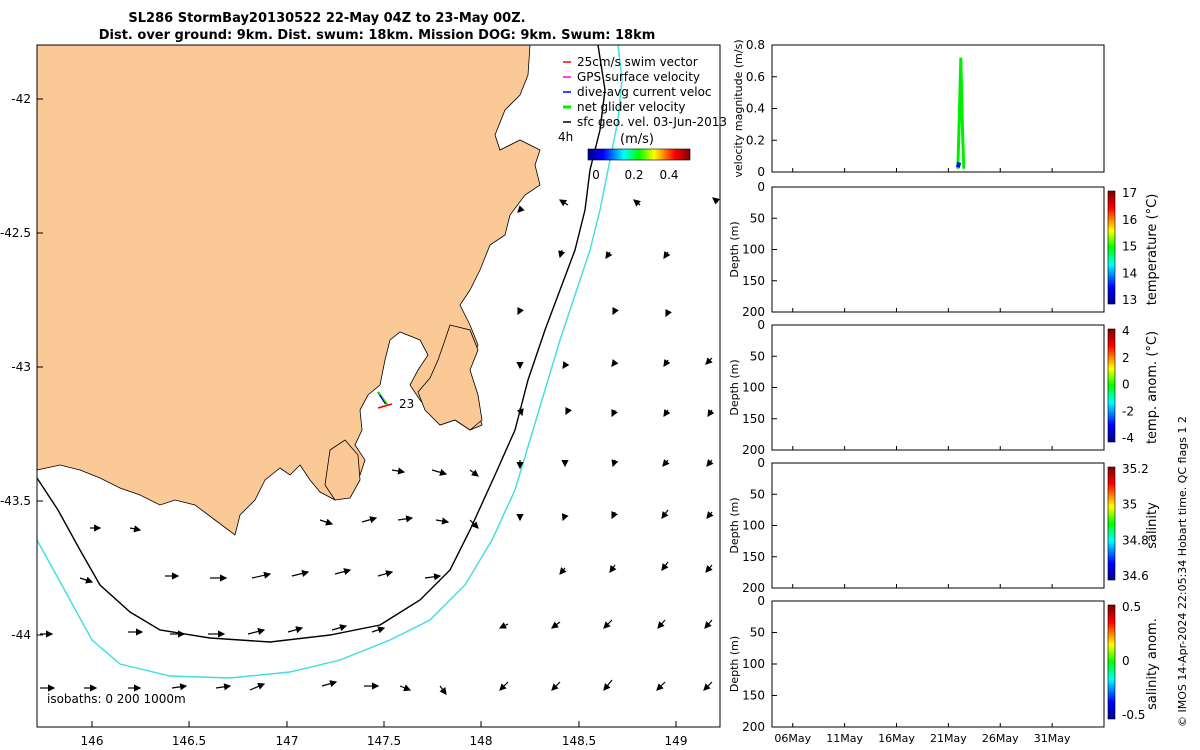  Describe the element at coordinates (406, 404) in the screenshot. I see `track-label: 23` at that location.